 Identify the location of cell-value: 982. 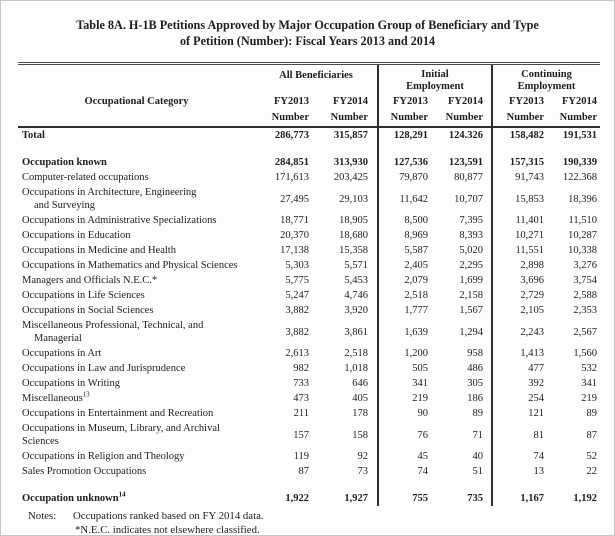
(301, 369).